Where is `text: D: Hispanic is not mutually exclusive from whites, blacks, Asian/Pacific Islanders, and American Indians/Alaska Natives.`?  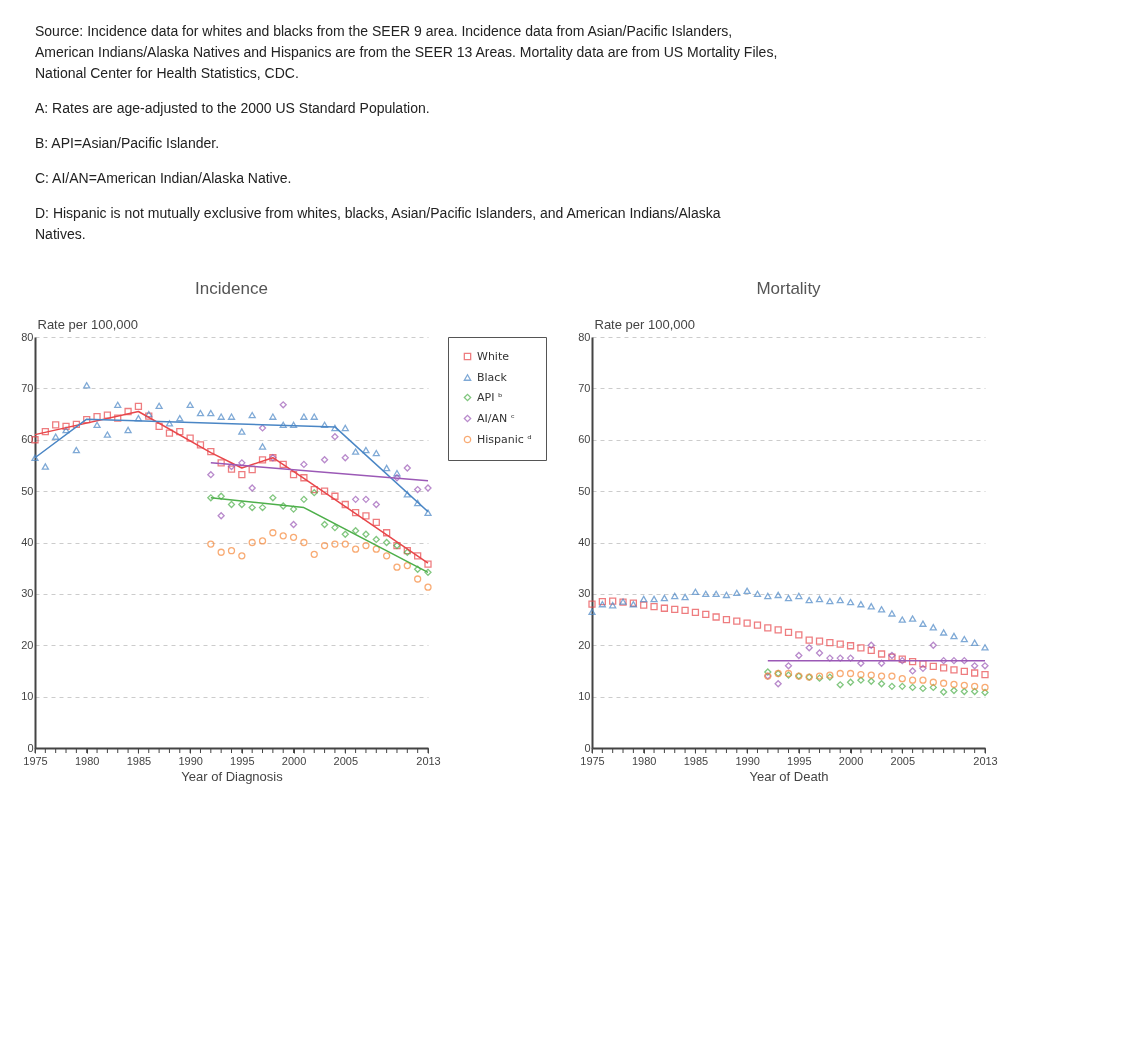
text: D: Hispanic is not mutually exclusive from whites, blacks, Asian/Pacific Islanders, and American Indians/Alaska Natives. is located at coordinates (378, 223).